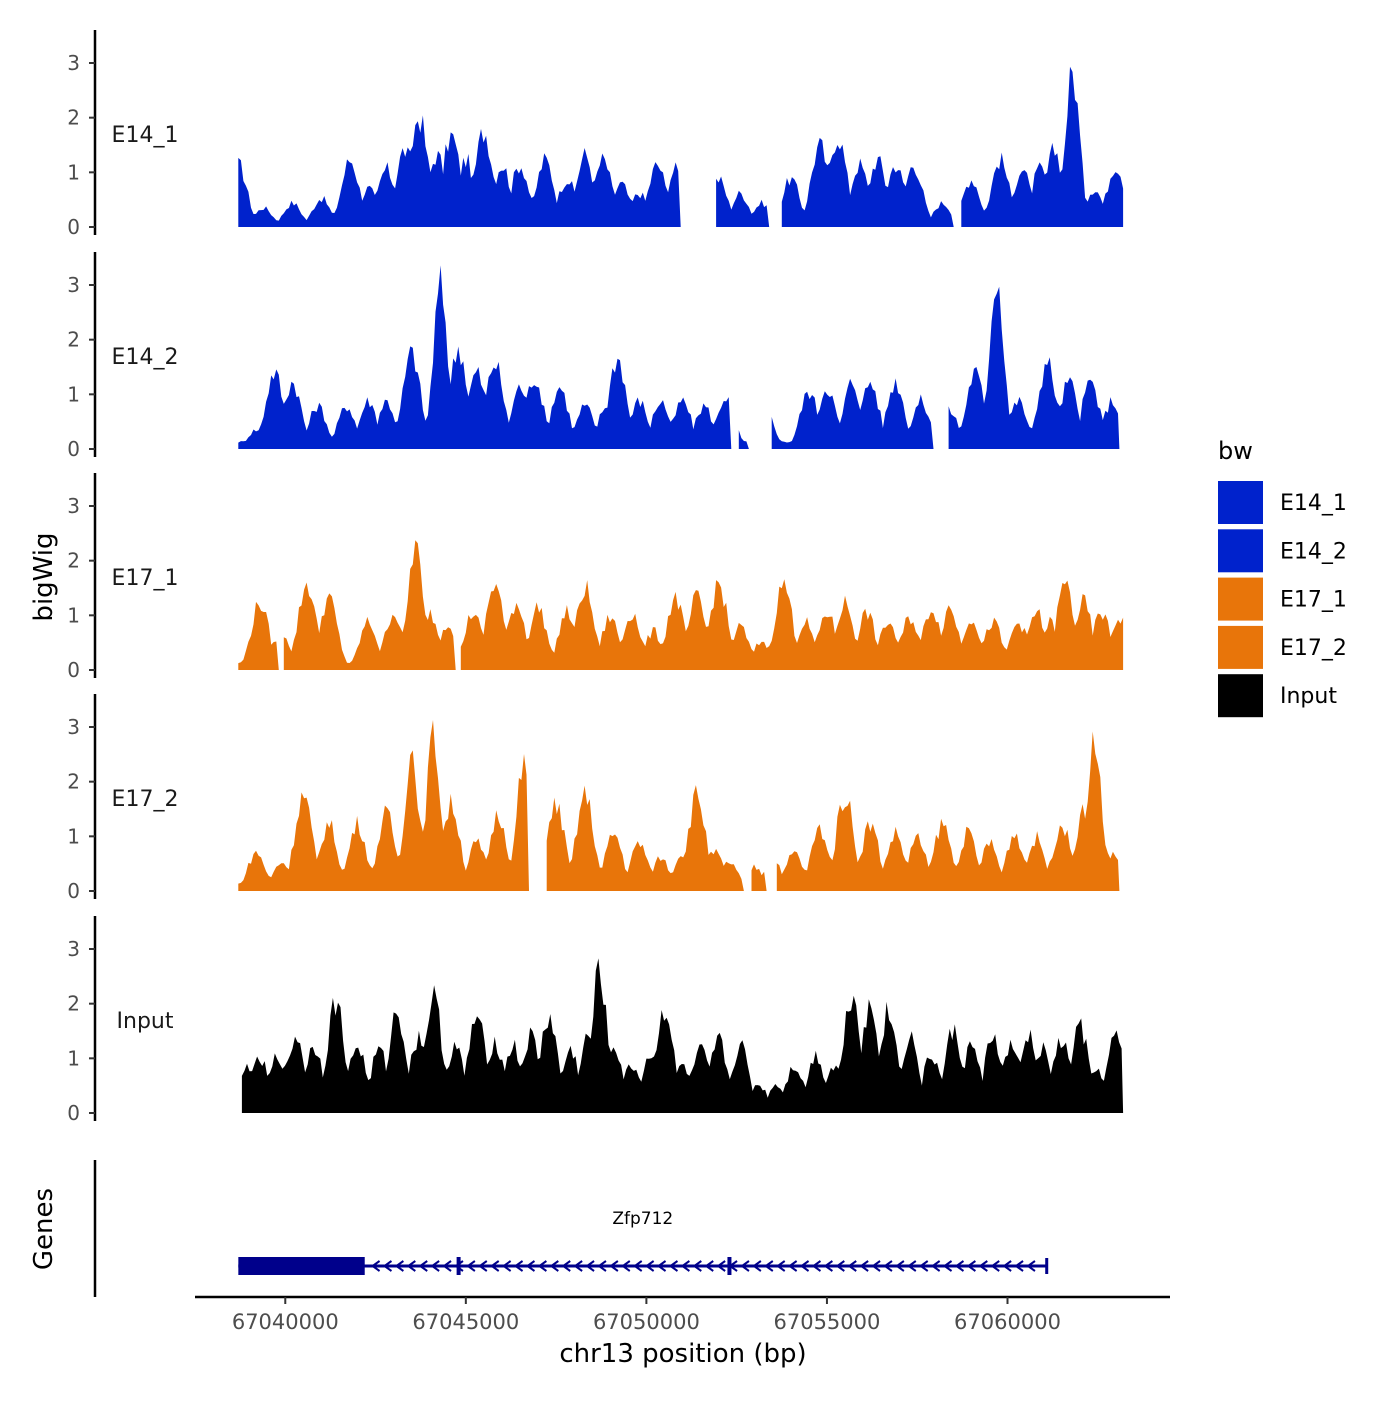  Describe the element at coordinates (44, 576) in the screenshot. I see `y-axis-title: bigWig` at that location.